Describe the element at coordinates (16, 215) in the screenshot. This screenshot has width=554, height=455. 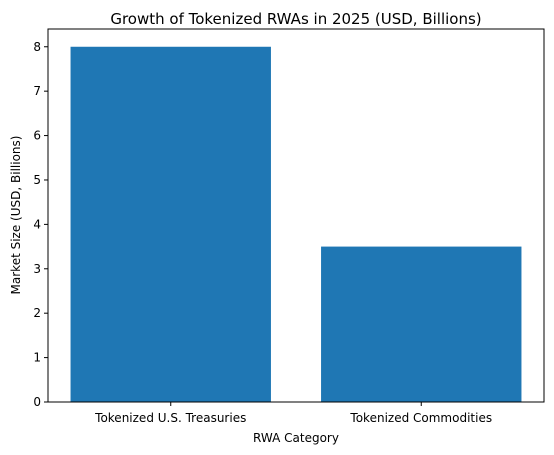
I see `y-axis-label: Market Size (USD, Billions)` at that location.